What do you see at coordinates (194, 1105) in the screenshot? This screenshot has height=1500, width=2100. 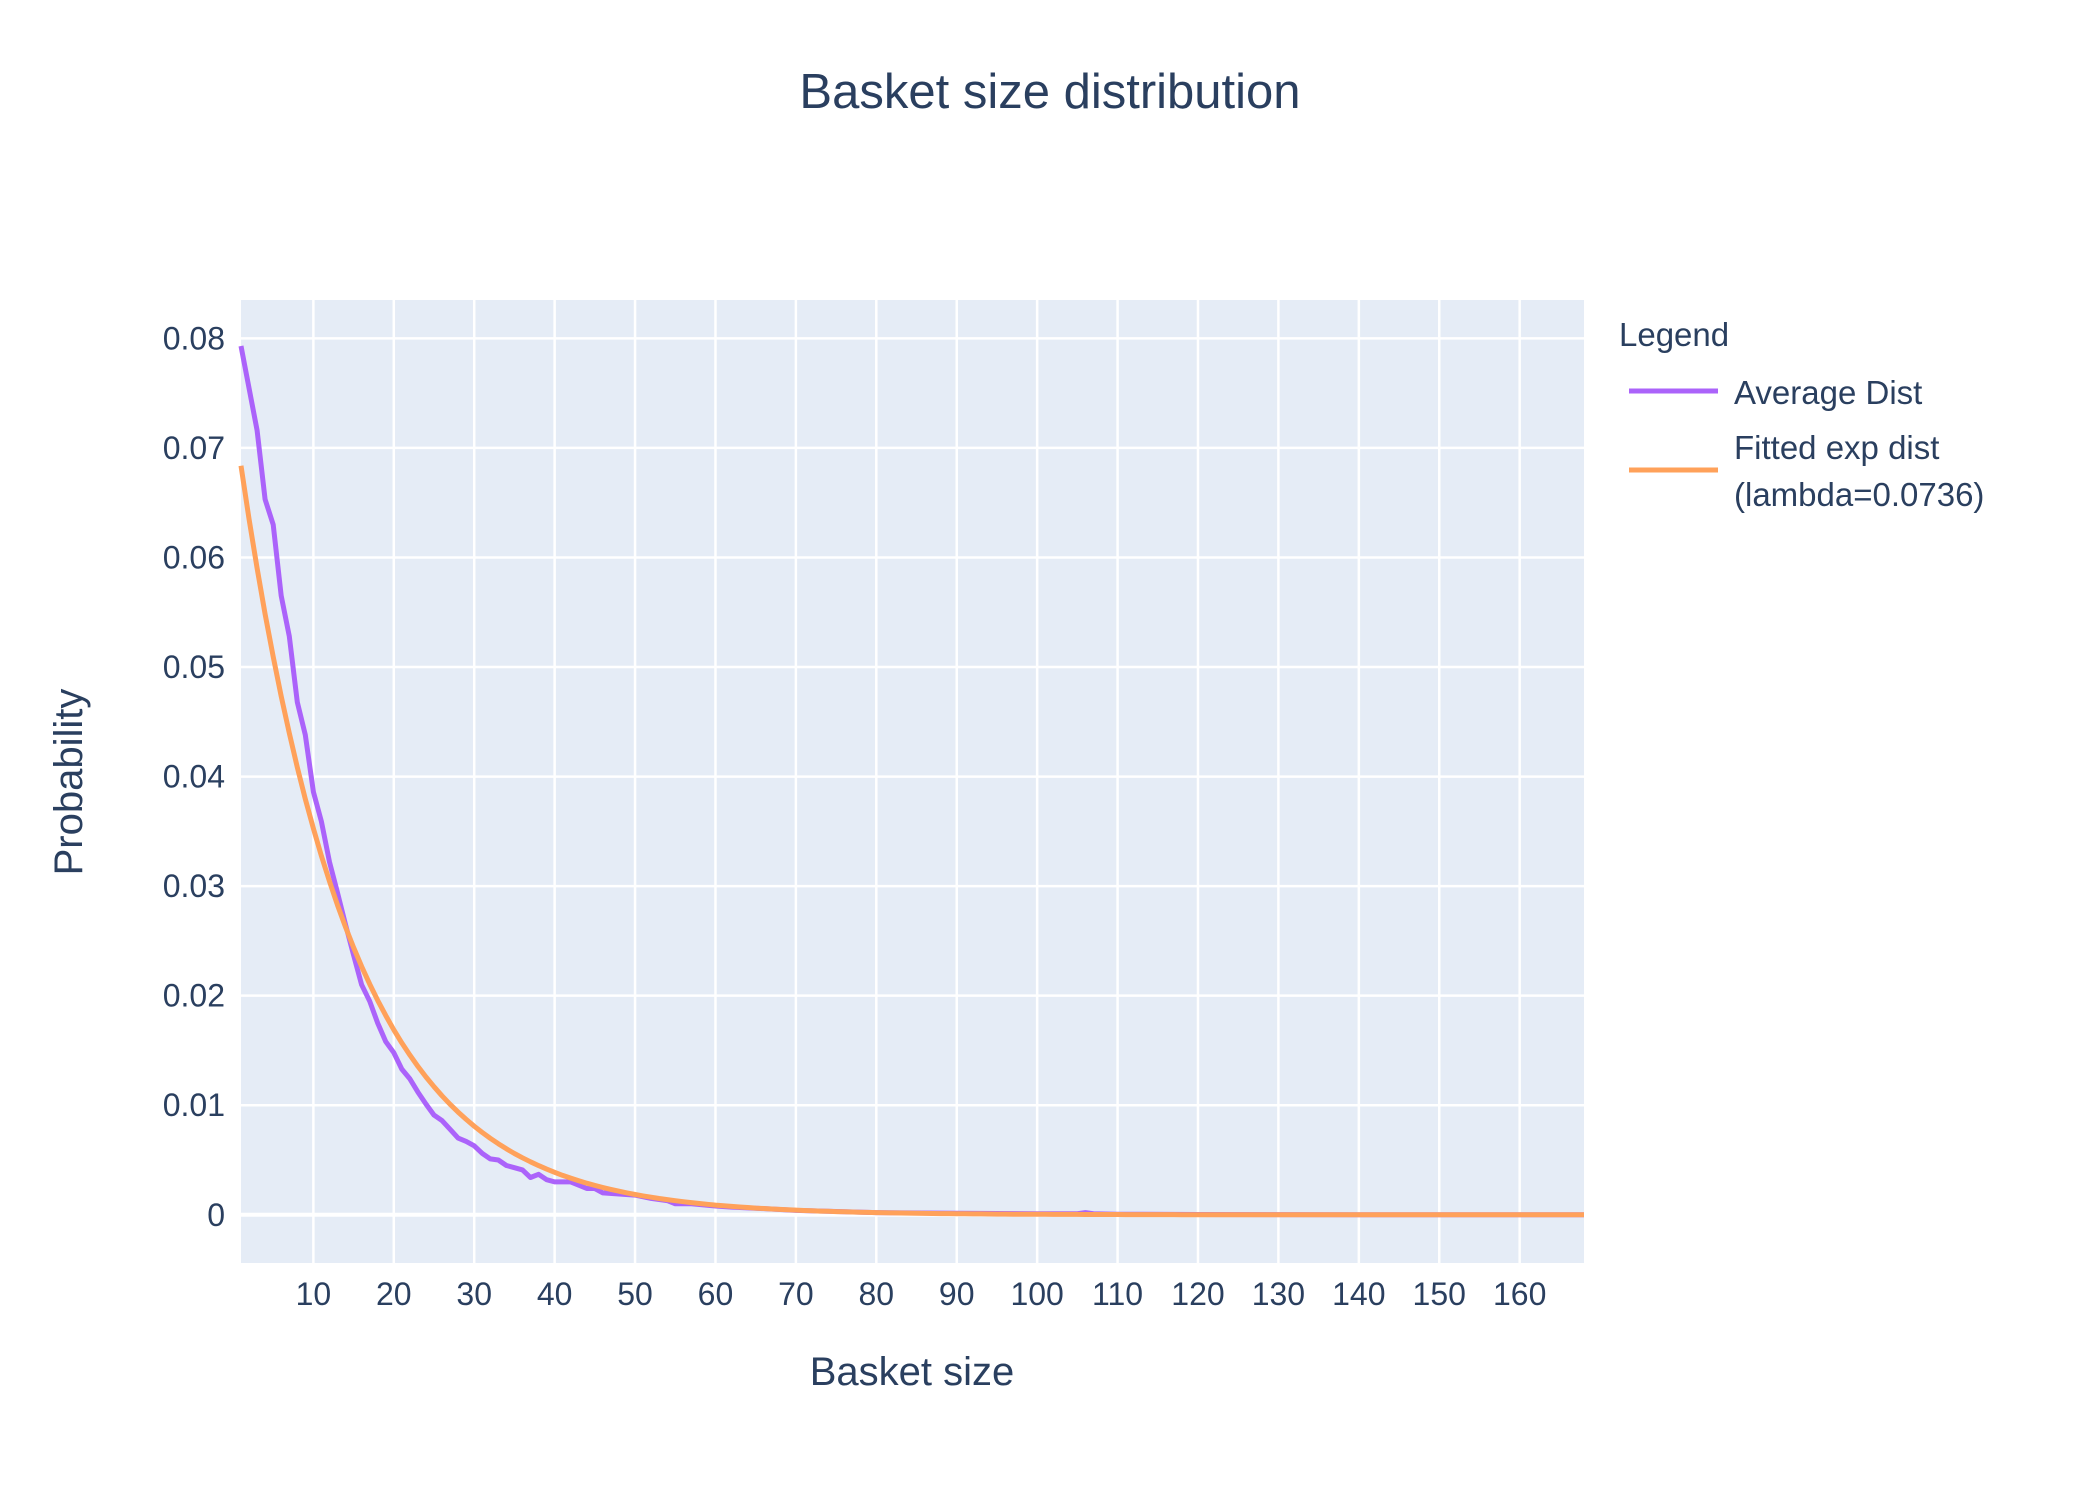 I see `y-tick-label: 0.01` at bounding box center [194, 1105].